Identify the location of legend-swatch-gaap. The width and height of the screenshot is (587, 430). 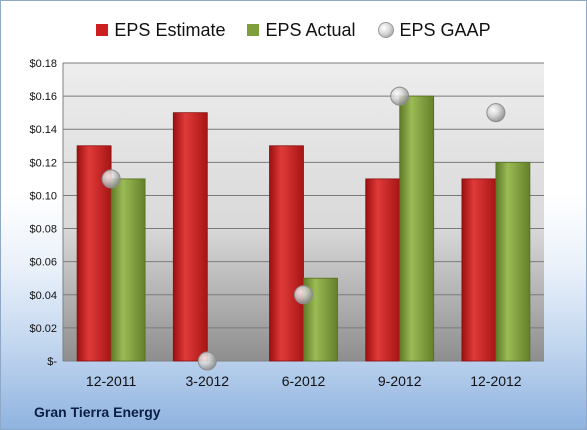
(385, 30).